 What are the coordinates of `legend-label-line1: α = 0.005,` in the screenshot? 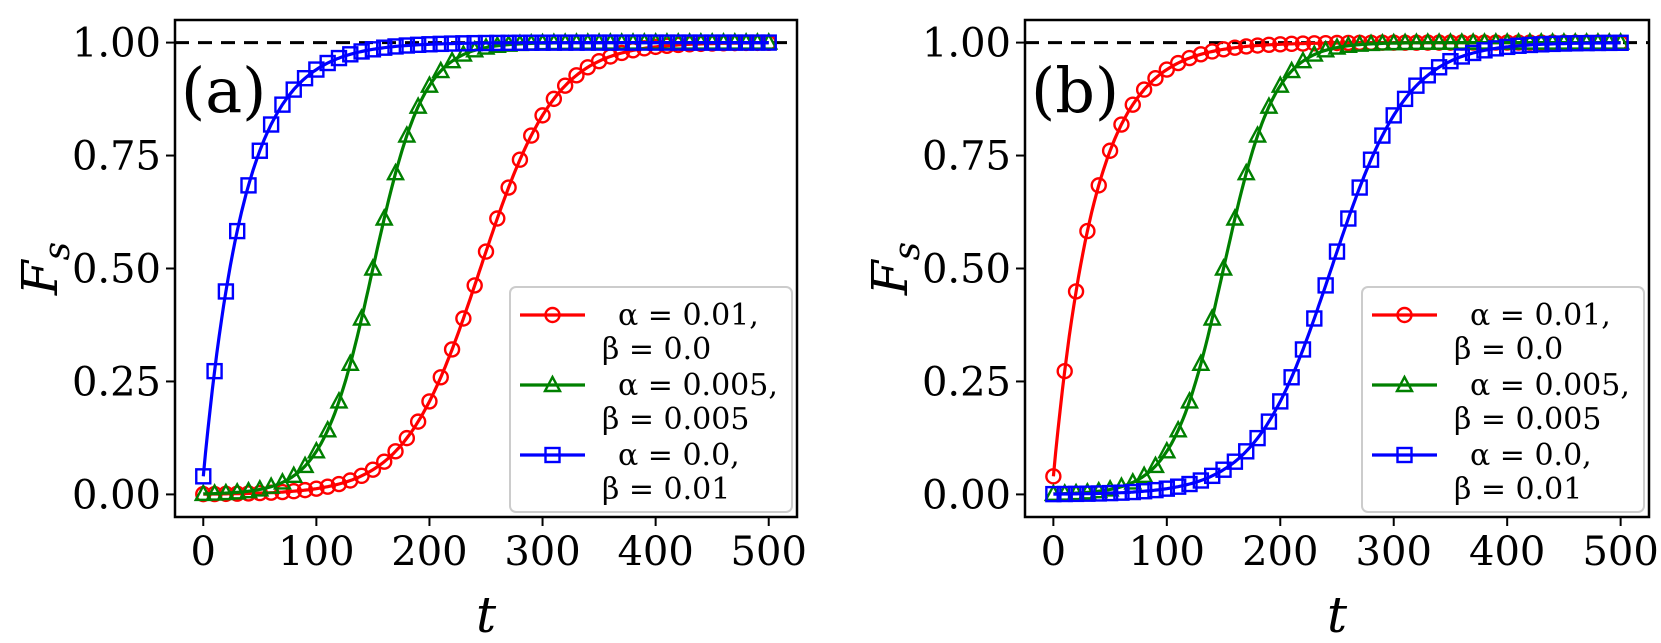 It's located at (1550, 385).